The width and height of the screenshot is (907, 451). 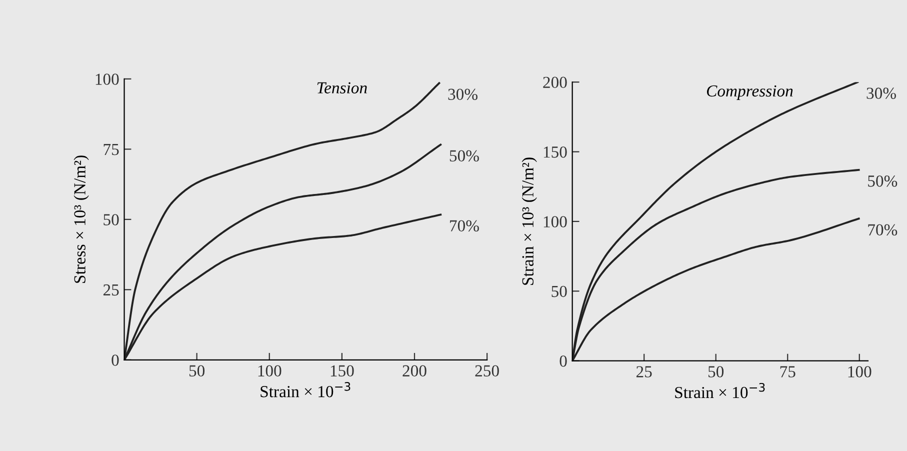 I want to click on chart-title: Compression, so click(x=749, y=92).